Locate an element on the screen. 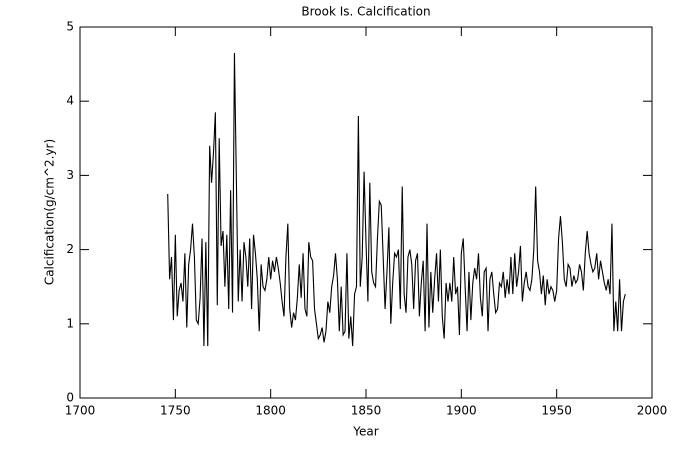 The width and height of the screenshot is (675, 450). y-tick-label: 0 is located at coordinates (70, 398).